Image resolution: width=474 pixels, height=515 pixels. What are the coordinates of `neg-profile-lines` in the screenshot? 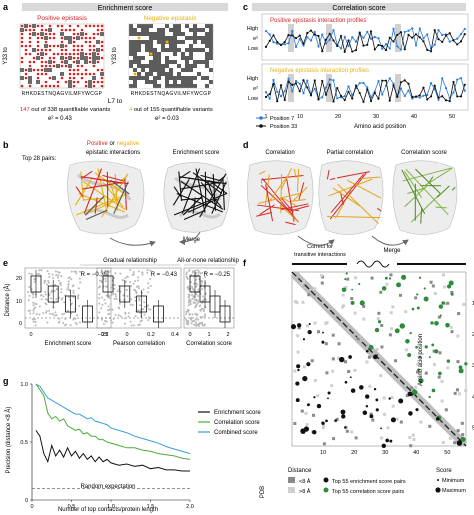 It's located at (365, 88).